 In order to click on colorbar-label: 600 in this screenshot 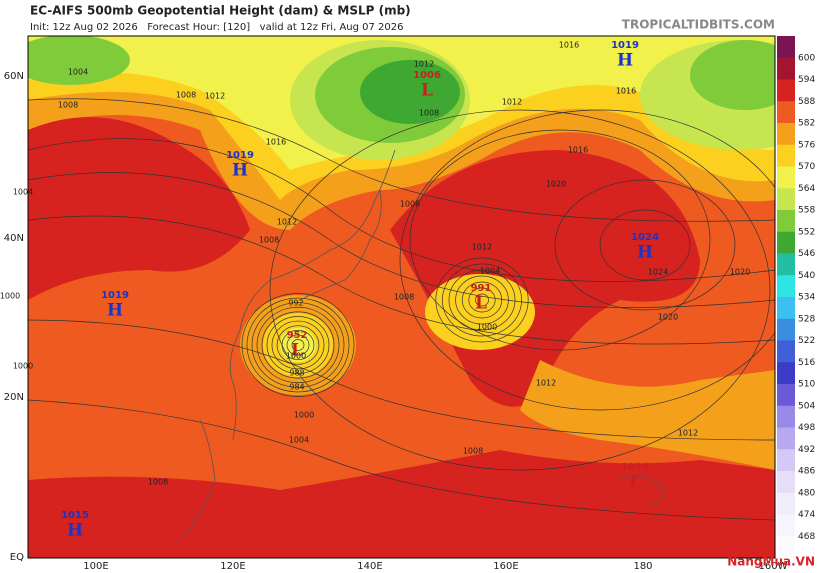, I will do `click(806, 58)`.